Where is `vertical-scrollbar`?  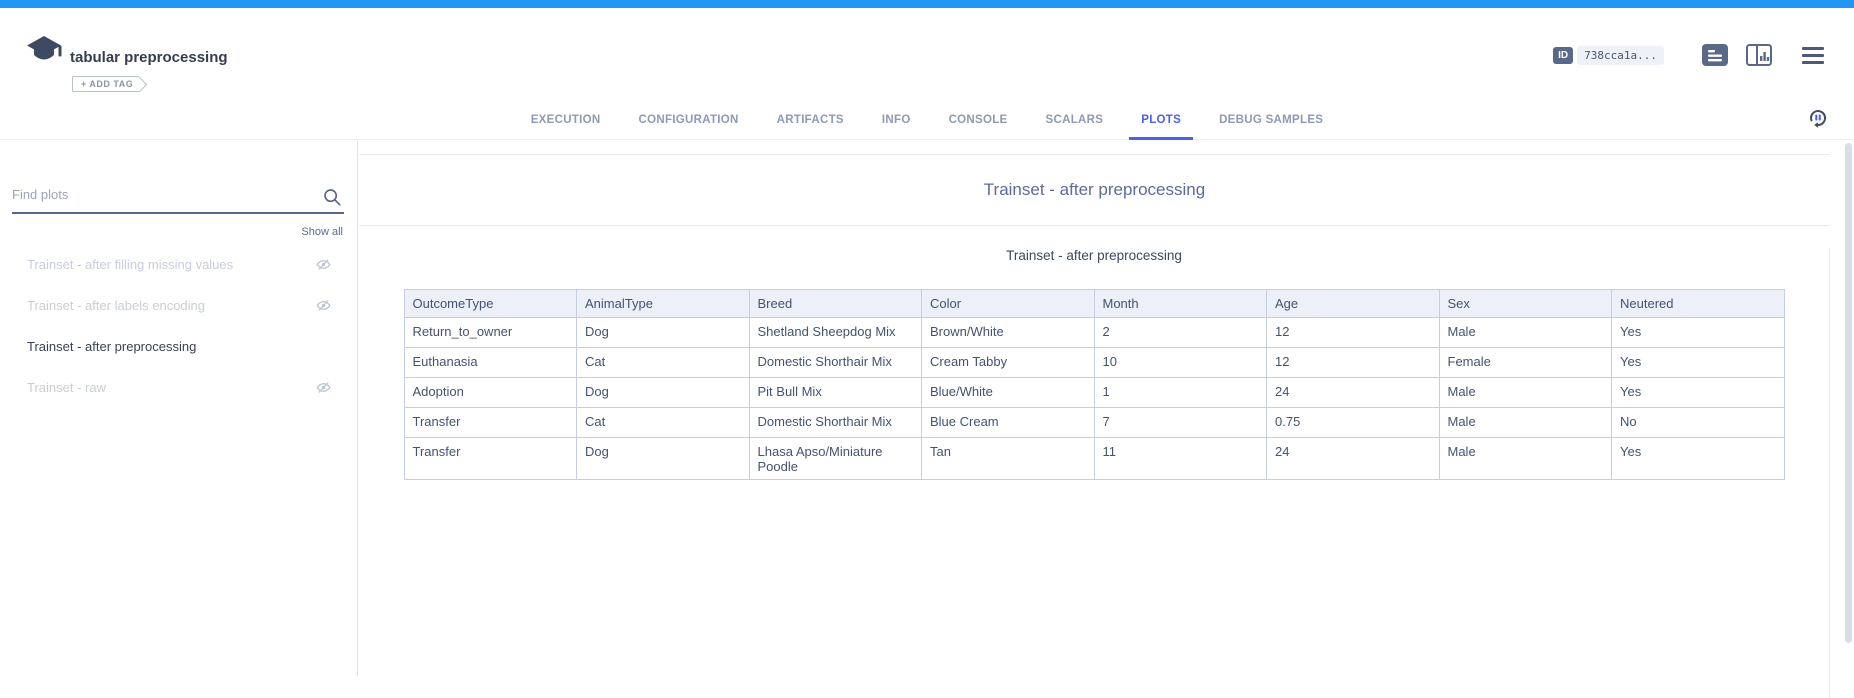
vertical-scrollbar is located at coordinates (1848, 393).